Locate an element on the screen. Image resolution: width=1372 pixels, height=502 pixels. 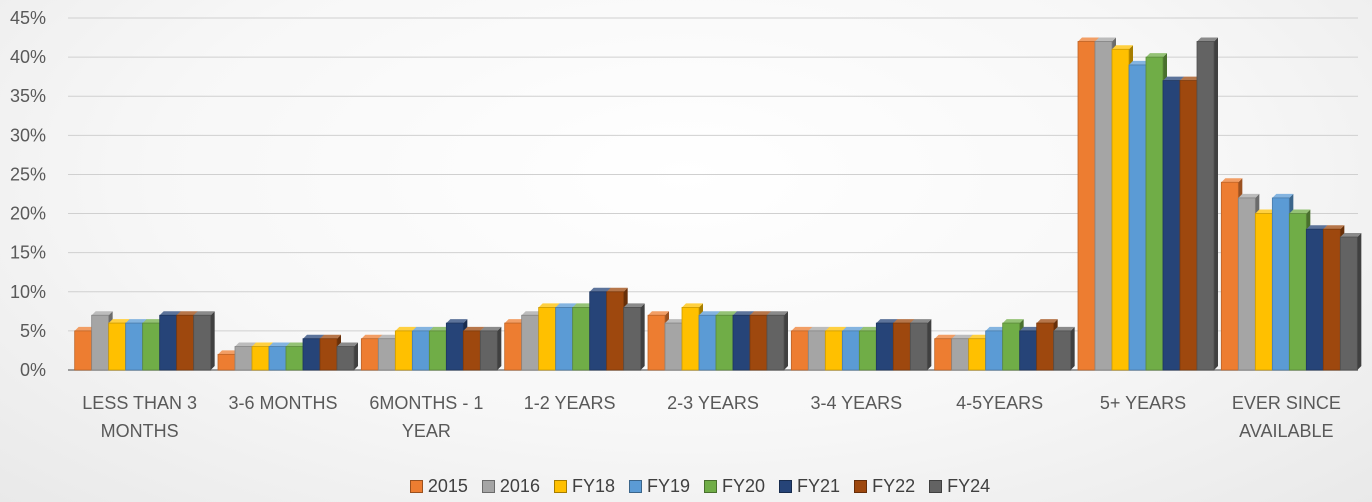
x-tick-label: 3-4 YEARS is located at coordinates (856, 403).